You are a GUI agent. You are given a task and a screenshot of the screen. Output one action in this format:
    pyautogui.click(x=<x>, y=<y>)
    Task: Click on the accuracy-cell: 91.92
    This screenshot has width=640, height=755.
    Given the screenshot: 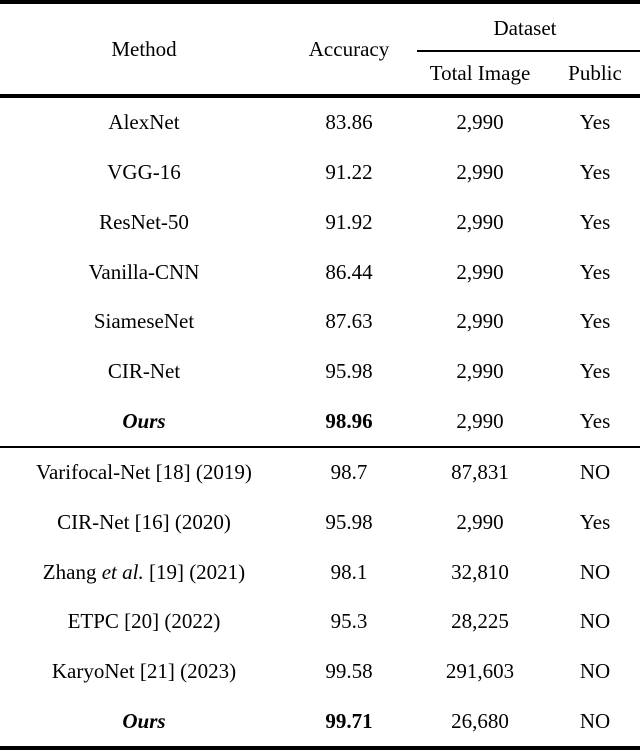 What is the action you would take?
    pyautogui.click(x=349, y=221)
    